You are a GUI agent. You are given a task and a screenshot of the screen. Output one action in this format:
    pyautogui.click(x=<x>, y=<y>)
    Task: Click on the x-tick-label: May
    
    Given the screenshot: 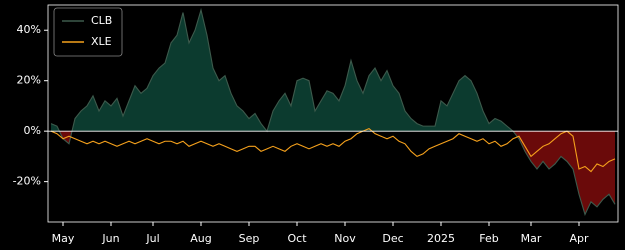 What is the action you would take?
    pyautogui.click(x=63, y=238)
    